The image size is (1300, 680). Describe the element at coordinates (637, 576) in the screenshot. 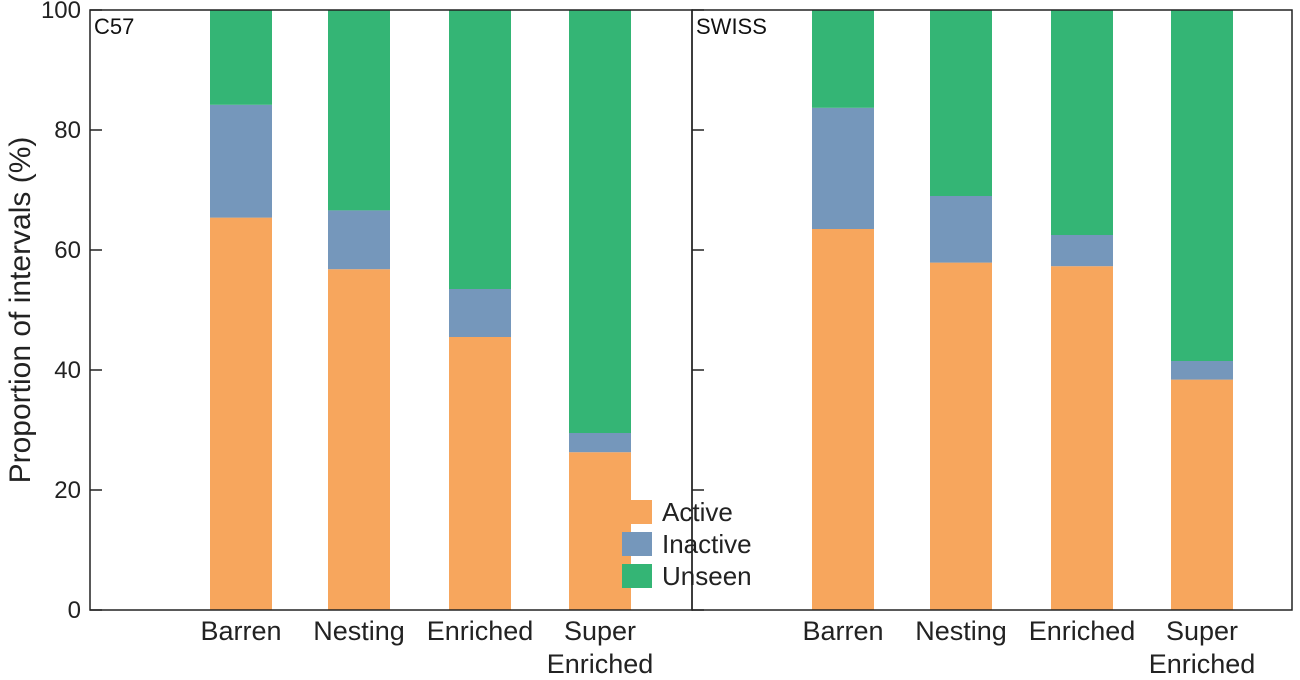

I see `legend-swatch-unseen` at that location.